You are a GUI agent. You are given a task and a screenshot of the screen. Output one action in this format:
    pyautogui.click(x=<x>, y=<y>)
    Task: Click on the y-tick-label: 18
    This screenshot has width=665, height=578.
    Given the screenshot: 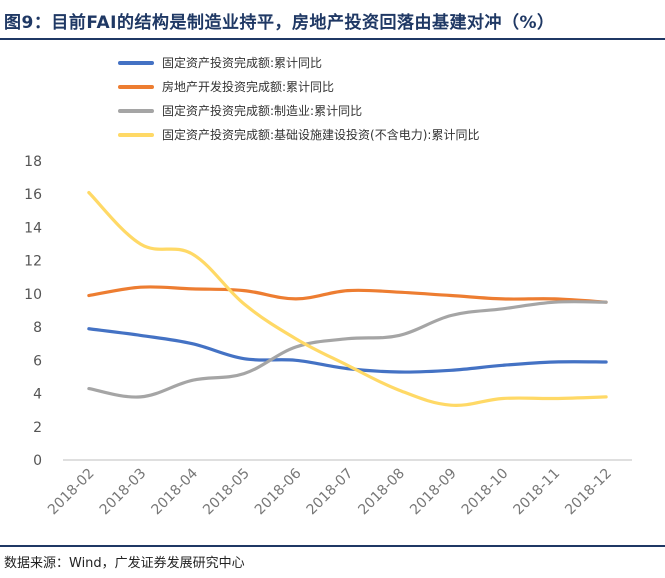 What is the action you would take?
    pyautogui.click(x=33, y=162)
    